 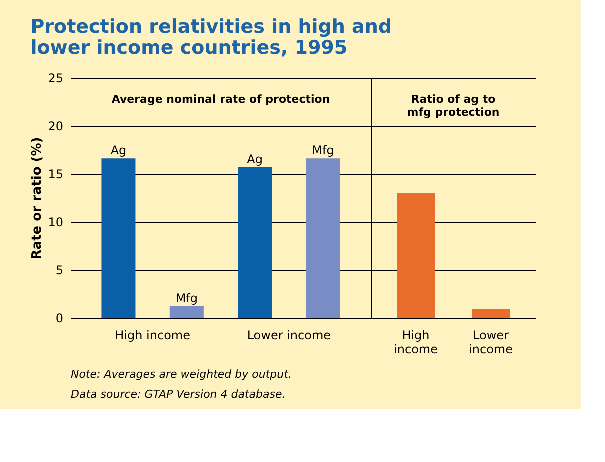 What do you see at coordinates (118, 151) in the screenshot?
I see `series-label: Ag` at bounding box center [118, 151].